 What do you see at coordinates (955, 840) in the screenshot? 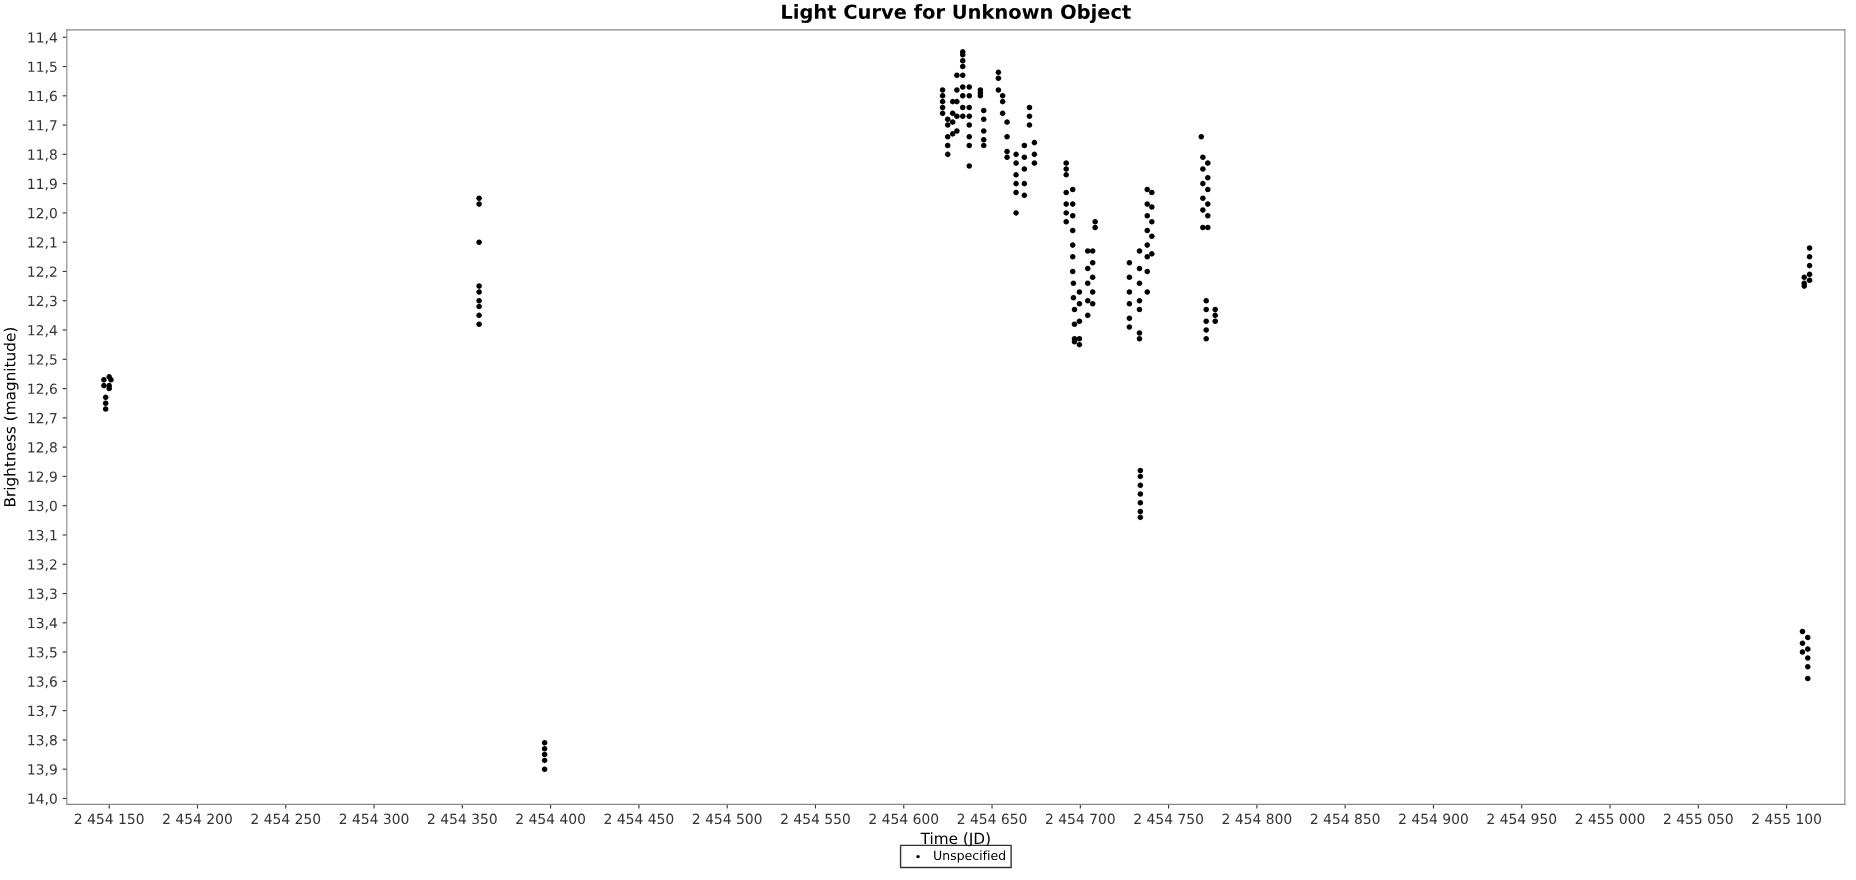
I see `x-axis-title: Time (JD)` at bounding box center [955, 840].